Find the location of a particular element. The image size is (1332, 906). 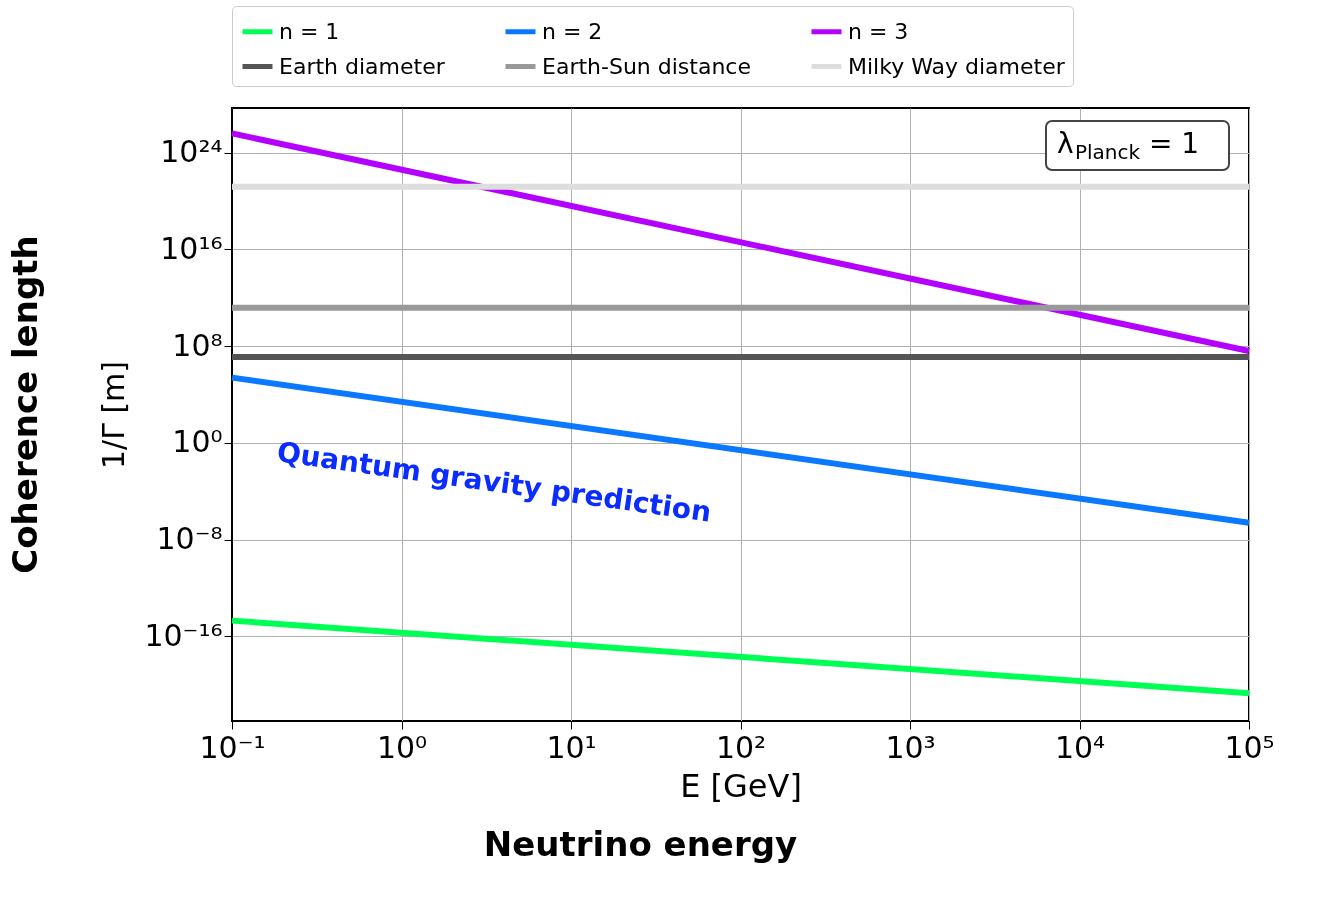

legend-label: Earth diameter is located at coordinates (362, 66).